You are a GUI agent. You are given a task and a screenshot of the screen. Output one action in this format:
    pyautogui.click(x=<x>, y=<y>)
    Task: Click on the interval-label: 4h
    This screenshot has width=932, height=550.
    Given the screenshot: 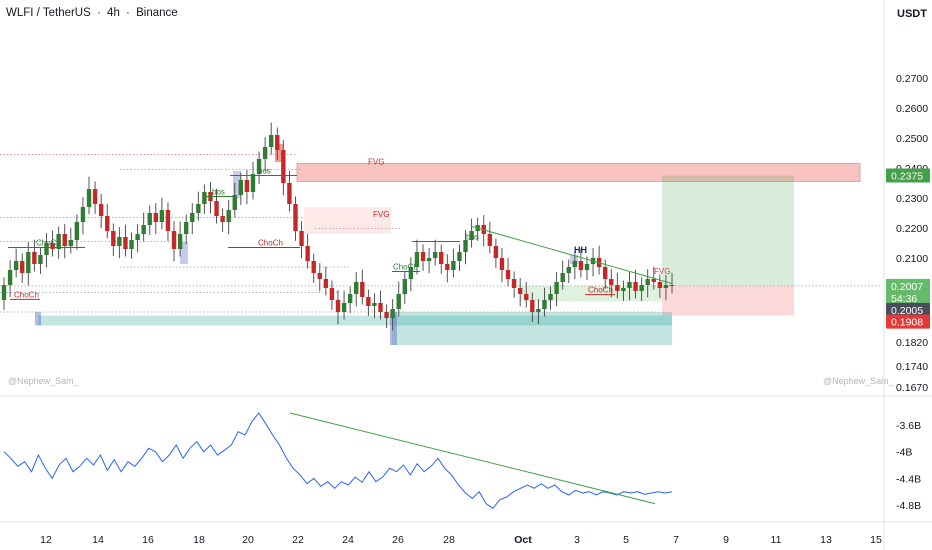 What is the action you would take?
    pyautogui.click(x=113, y=13)
    